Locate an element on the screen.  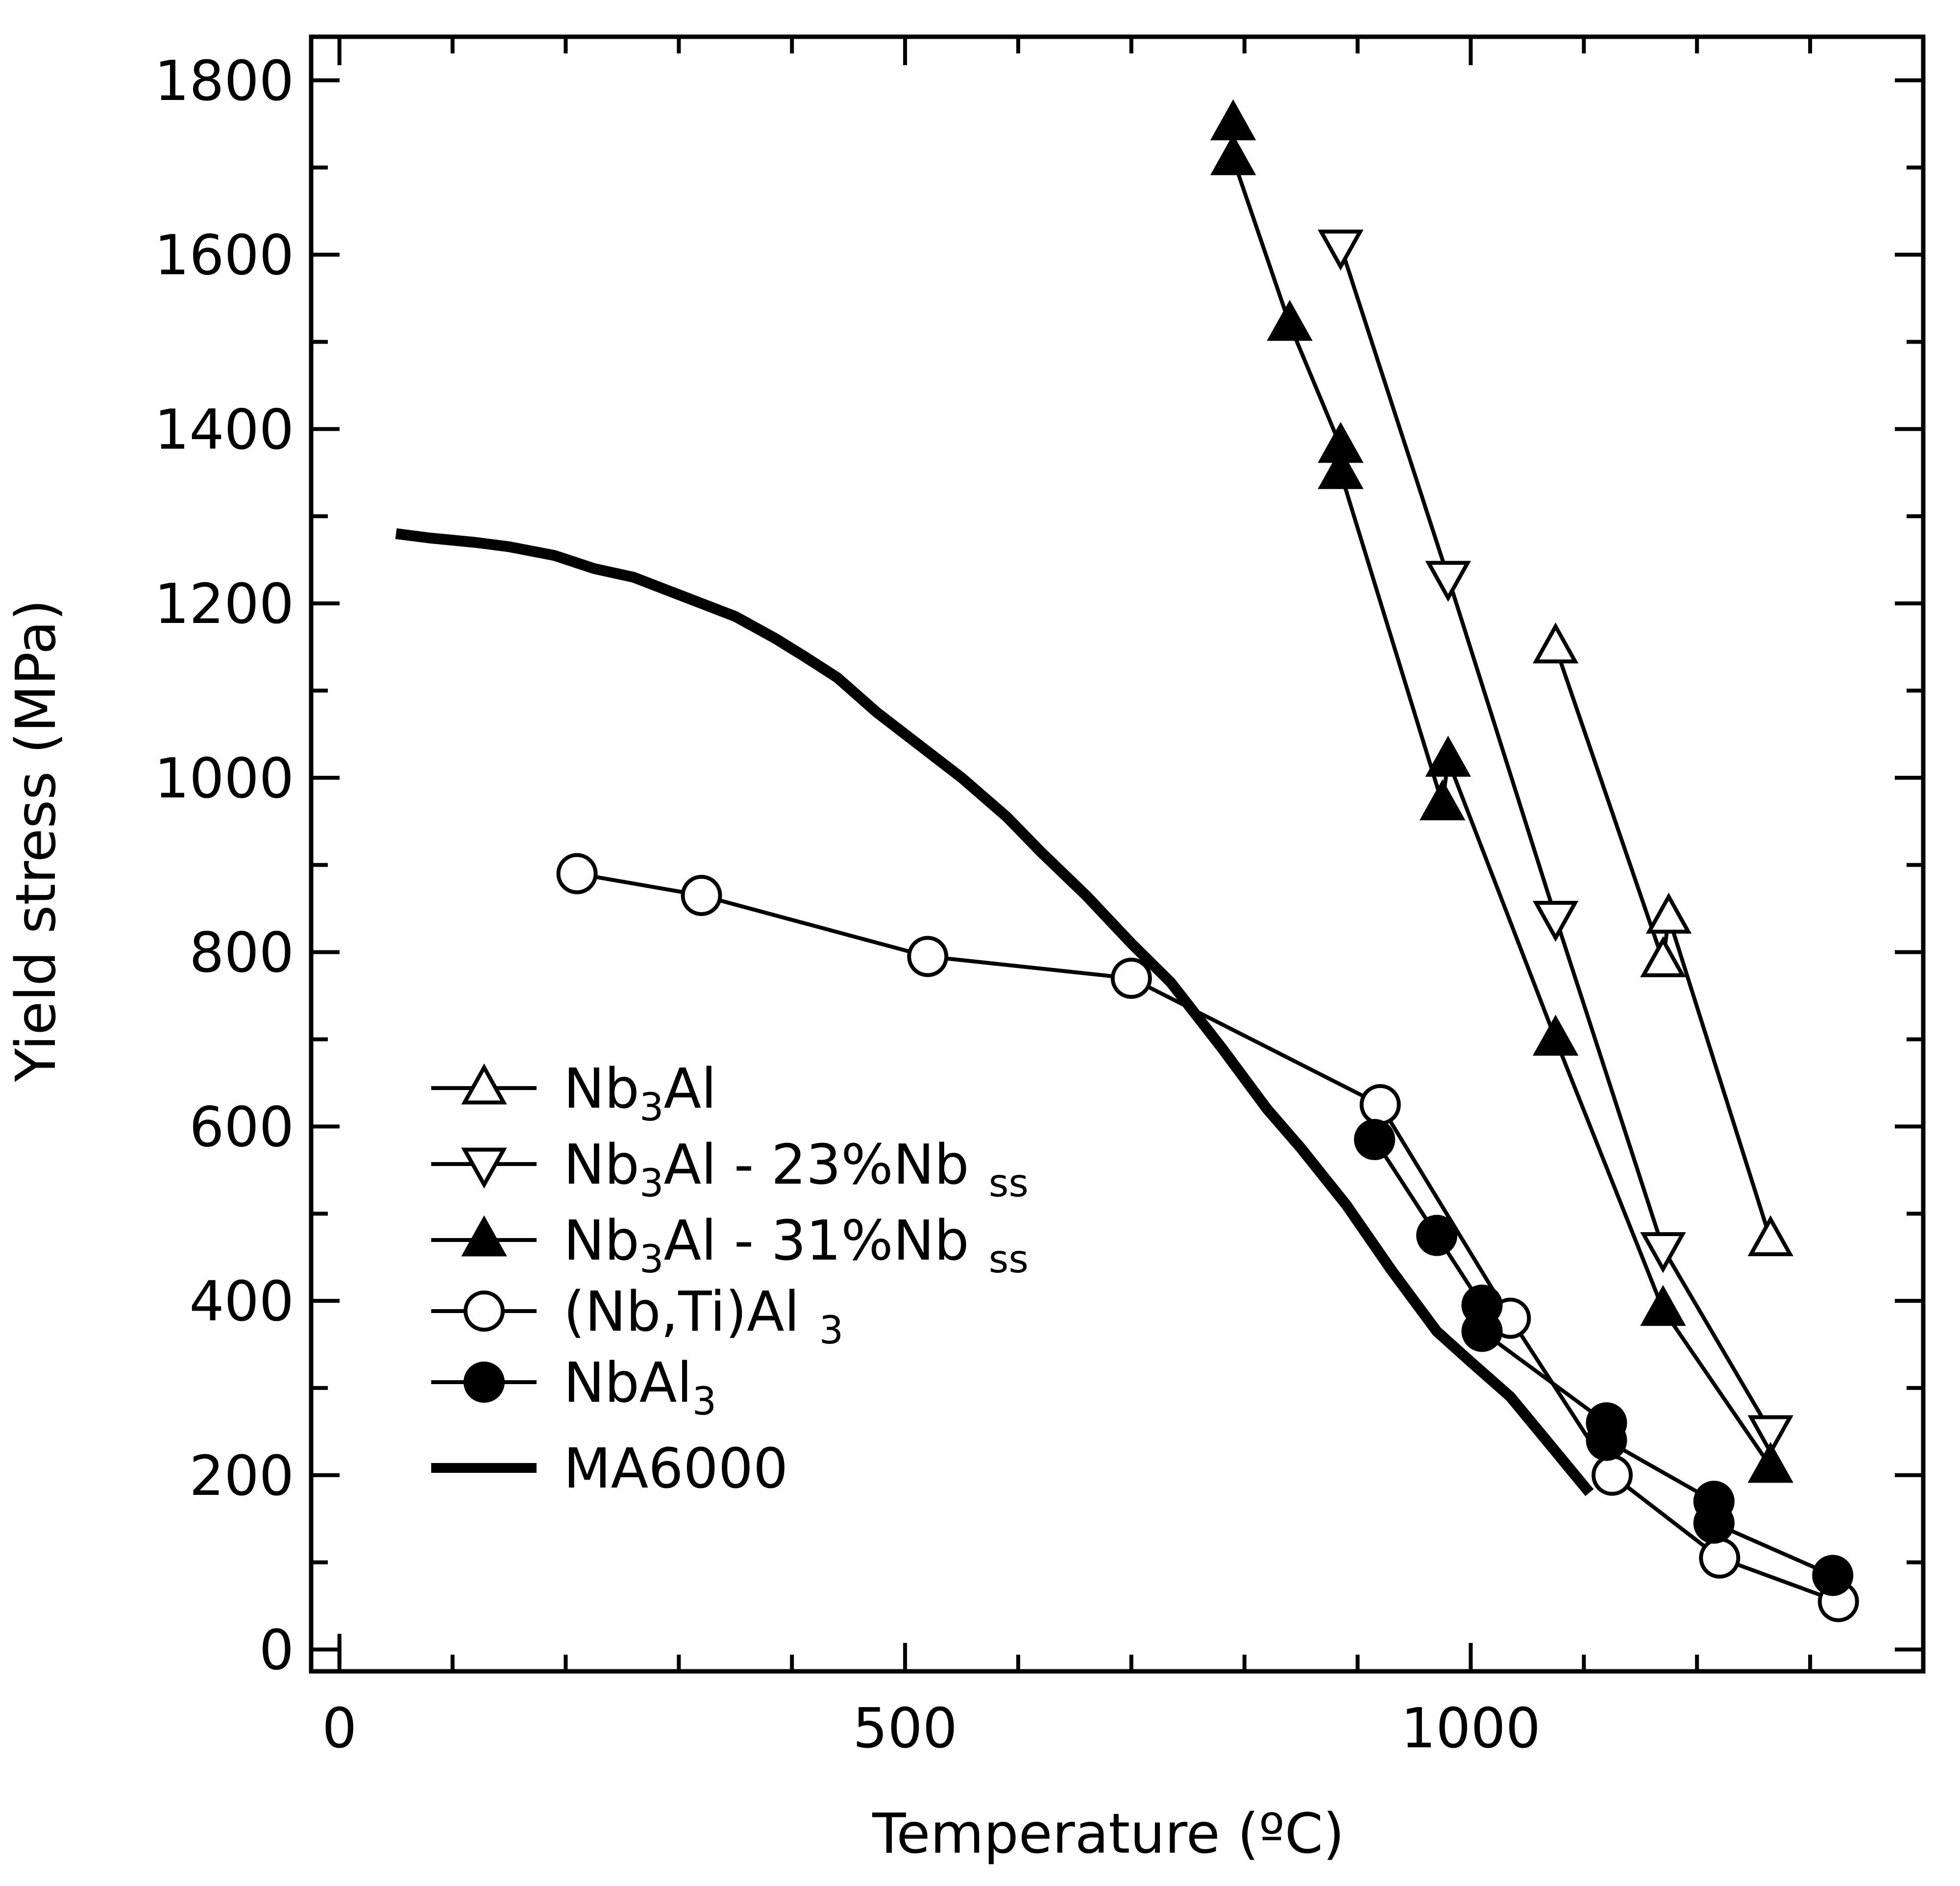
legend-item-2: Nb3Al - 31%Nb ss is located at coordinates (730, 1245).